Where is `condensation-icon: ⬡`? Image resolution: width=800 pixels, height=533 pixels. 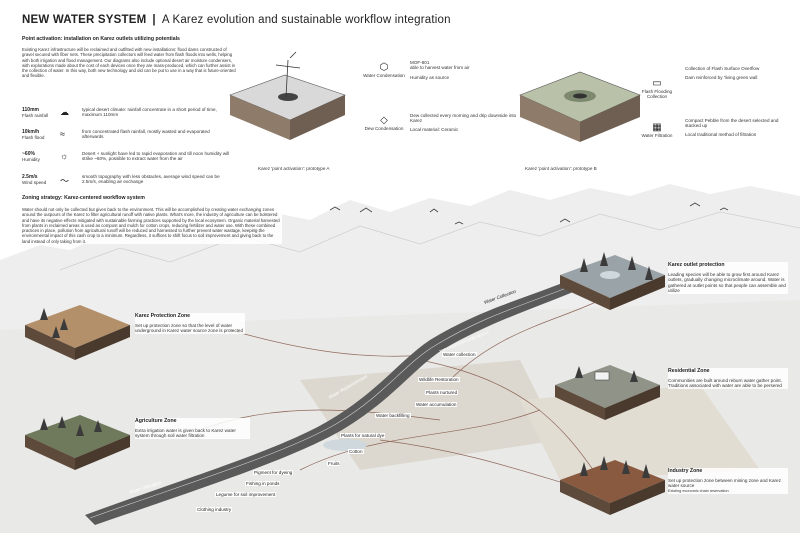
condensation-icon: ⬡ is located at coordinates (384, 67).